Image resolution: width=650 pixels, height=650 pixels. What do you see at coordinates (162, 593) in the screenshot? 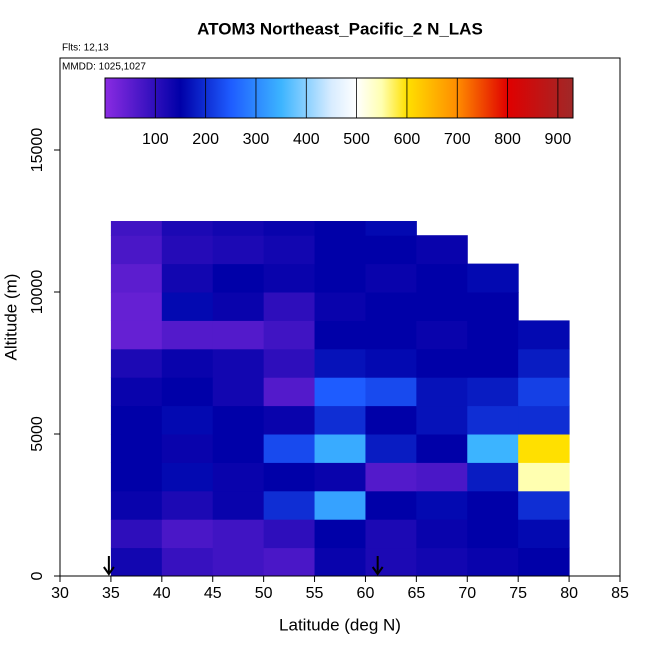
I see `x-tick-label: 40` at bounding box center [162, 593].